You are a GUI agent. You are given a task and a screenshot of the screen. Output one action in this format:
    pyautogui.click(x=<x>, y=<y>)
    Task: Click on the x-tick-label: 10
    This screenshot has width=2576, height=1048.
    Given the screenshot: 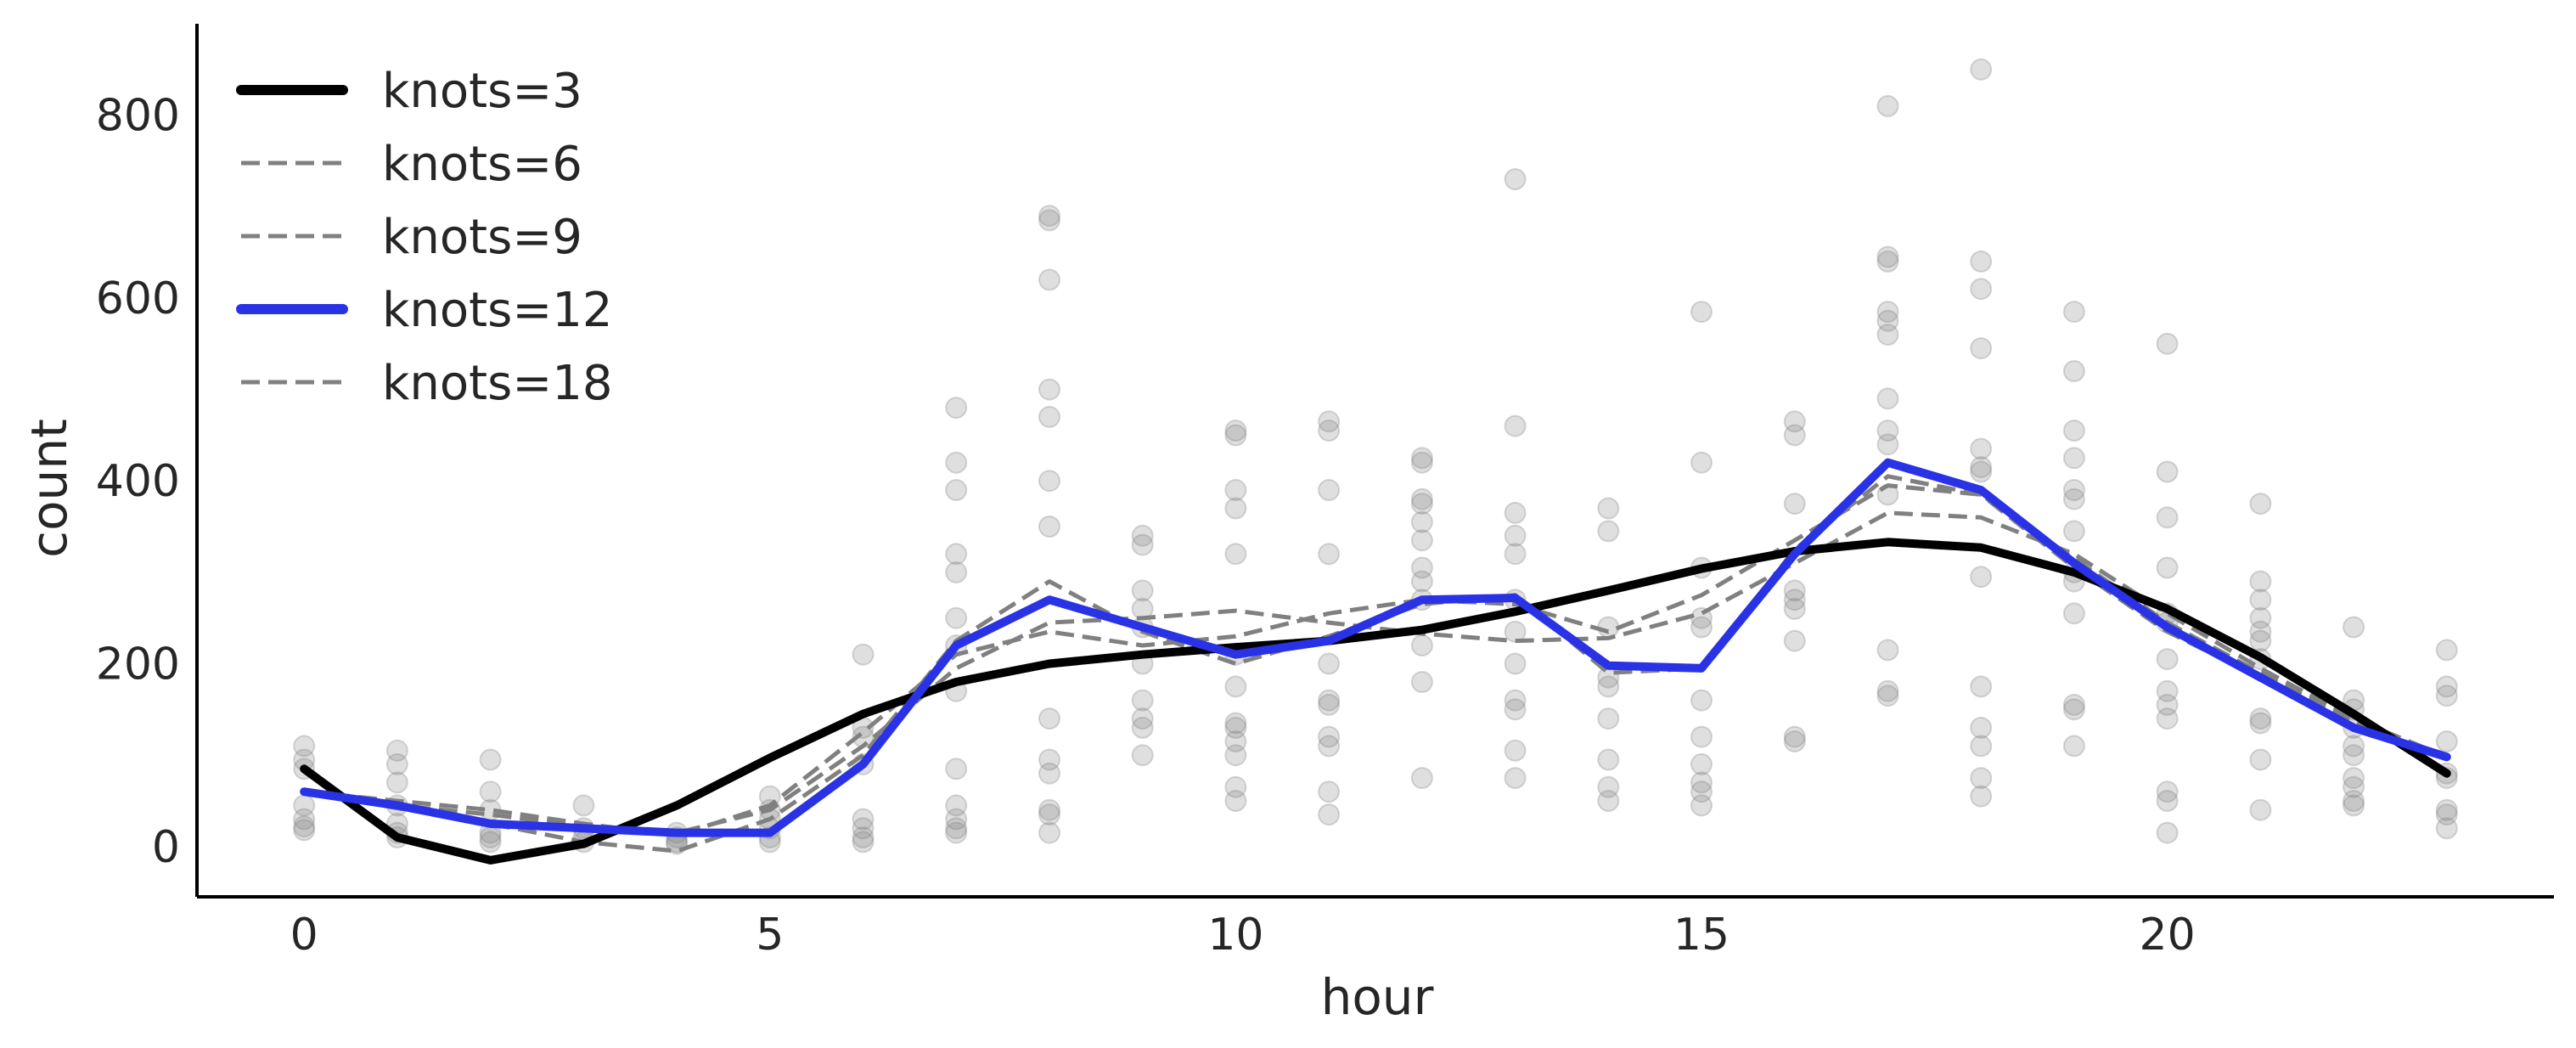 What is the action you would take?
    pyautogui.click(x=1235, y=935)
    